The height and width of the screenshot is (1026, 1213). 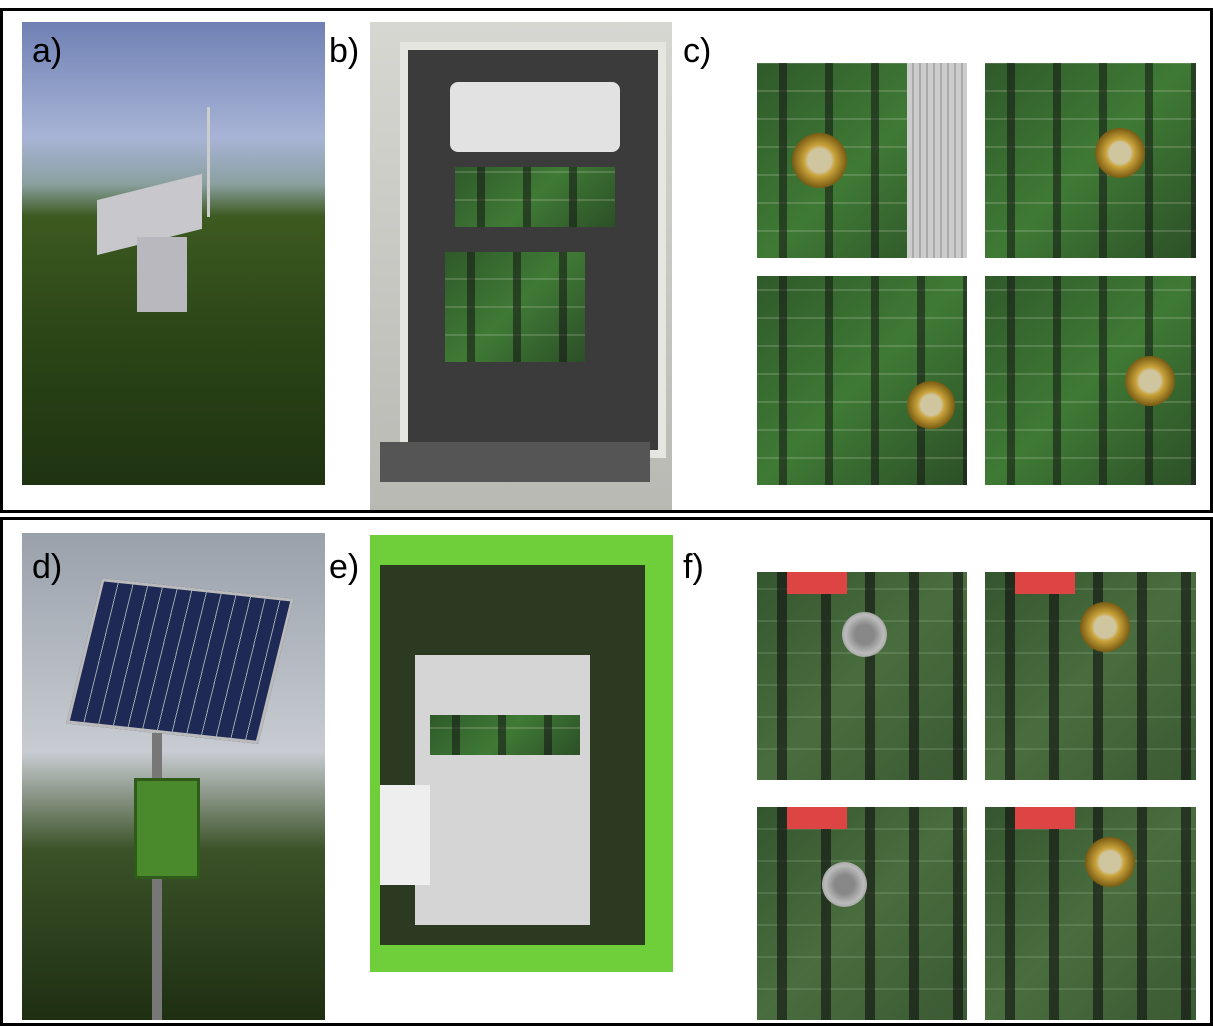 I want to click on panel-label: a), so click(x=47, y=51).